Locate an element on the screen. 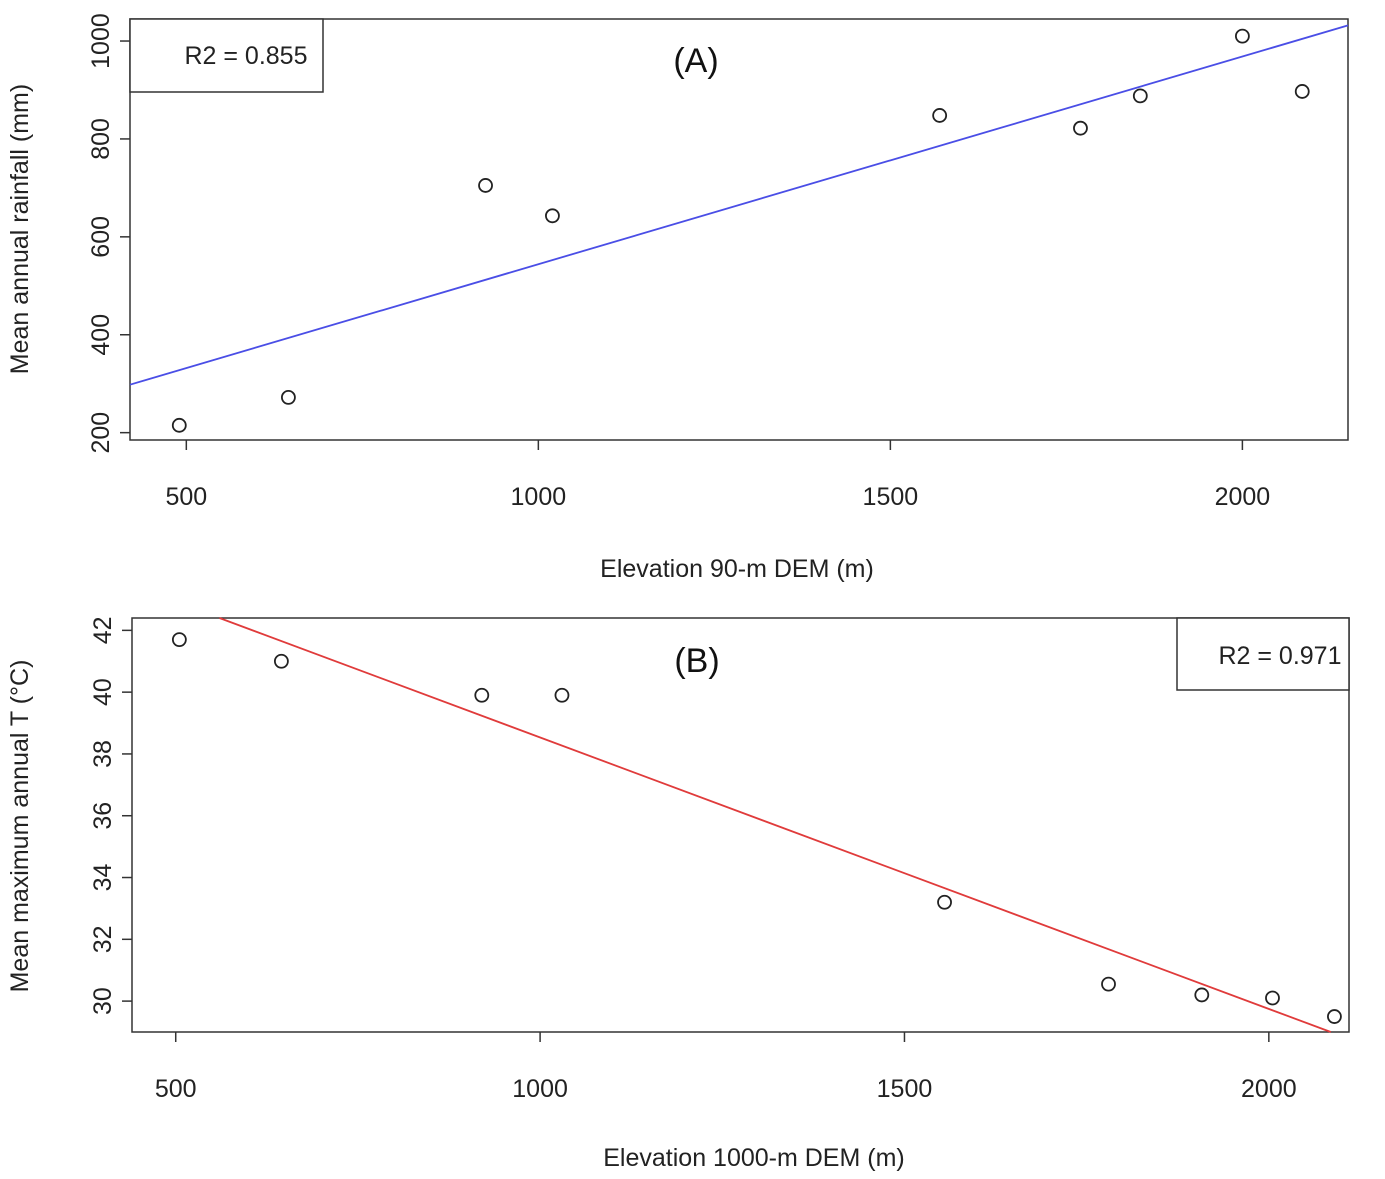  panel-a-r2-box is located at coordinates (226, 55).